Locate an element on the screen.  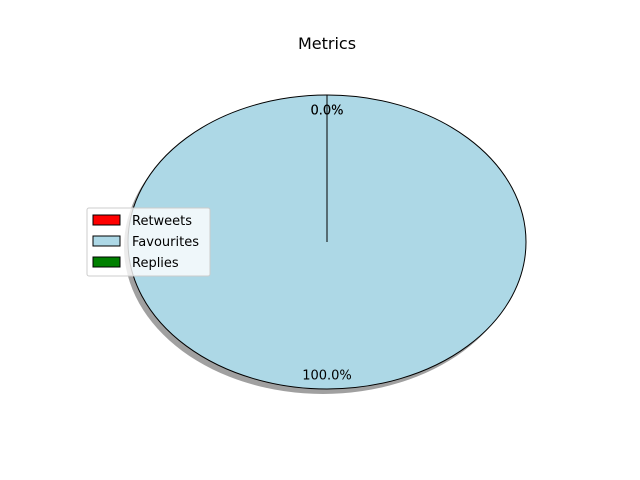
legend-label-retweets: Retweets is located at coordinates (162, 221).